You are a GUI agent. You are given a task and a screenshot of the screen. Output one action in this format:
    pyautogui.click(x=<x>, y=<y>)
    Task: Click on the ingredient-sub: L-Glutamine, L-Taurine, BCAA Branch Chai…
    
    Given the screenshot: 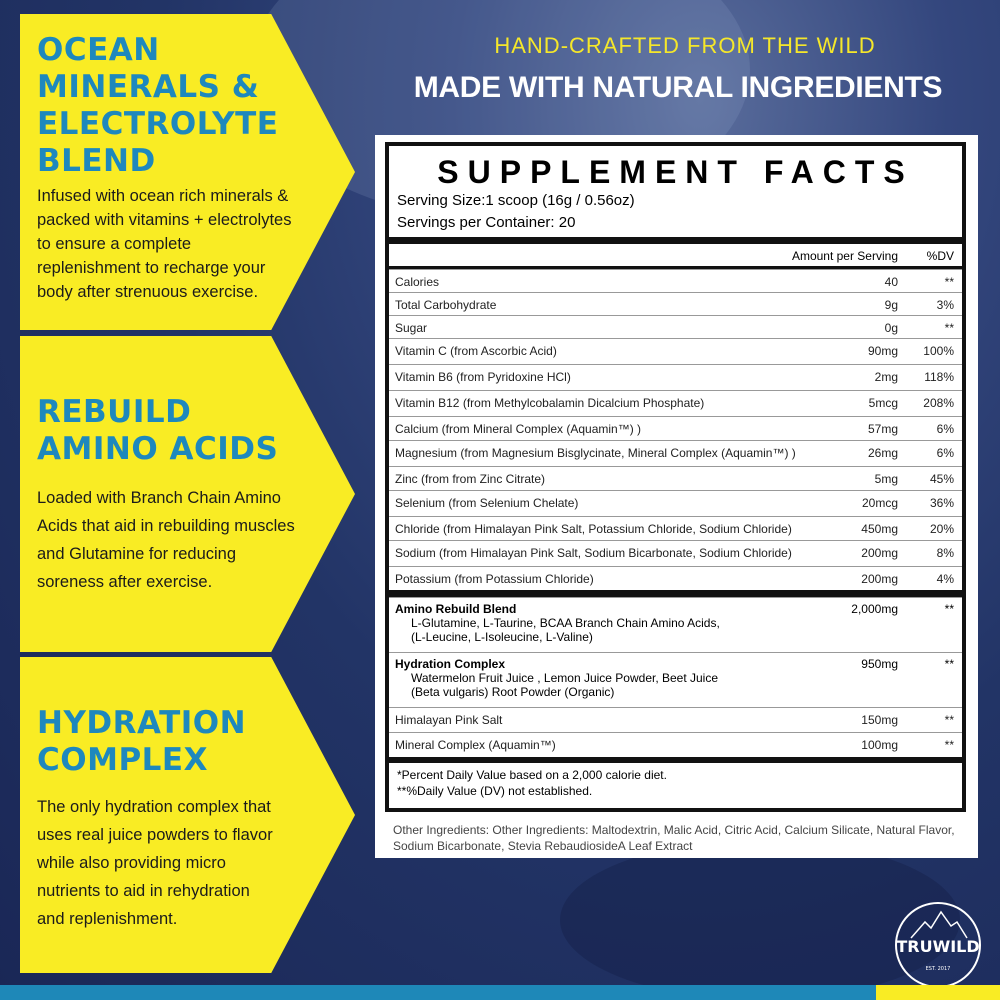 What is the action you would take?
    pyautogui.click(x=565, y=630)
    